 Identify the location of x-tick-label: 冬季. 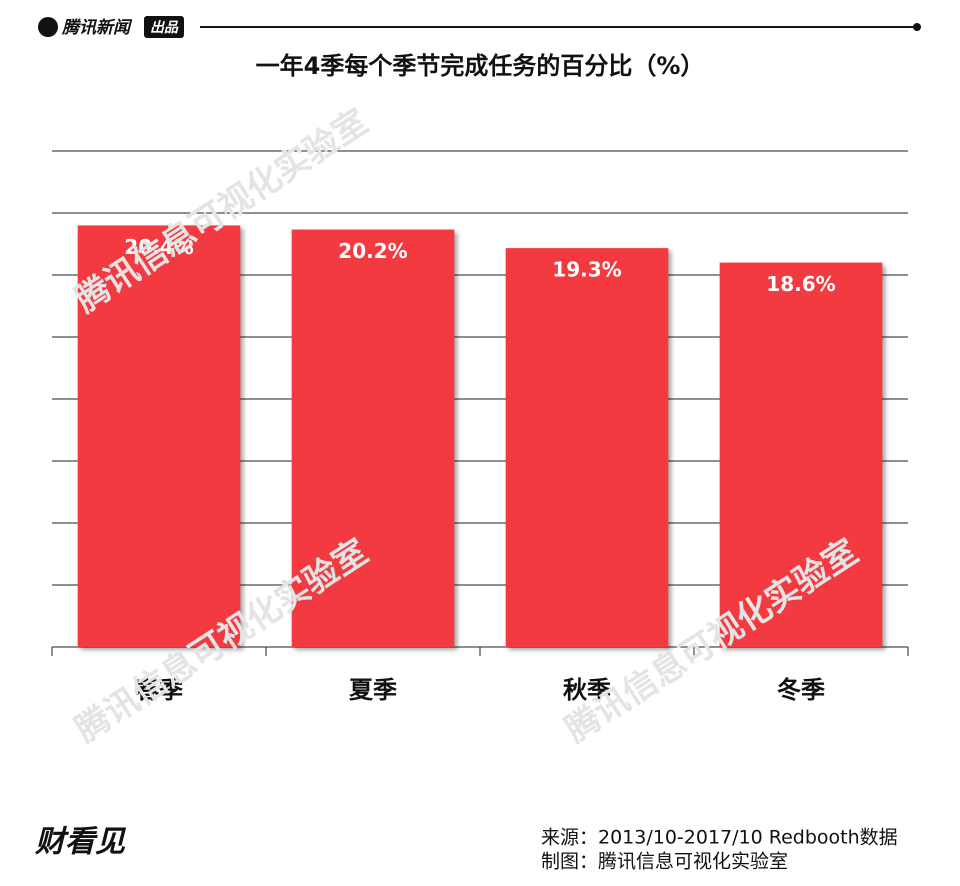
(801, 690).